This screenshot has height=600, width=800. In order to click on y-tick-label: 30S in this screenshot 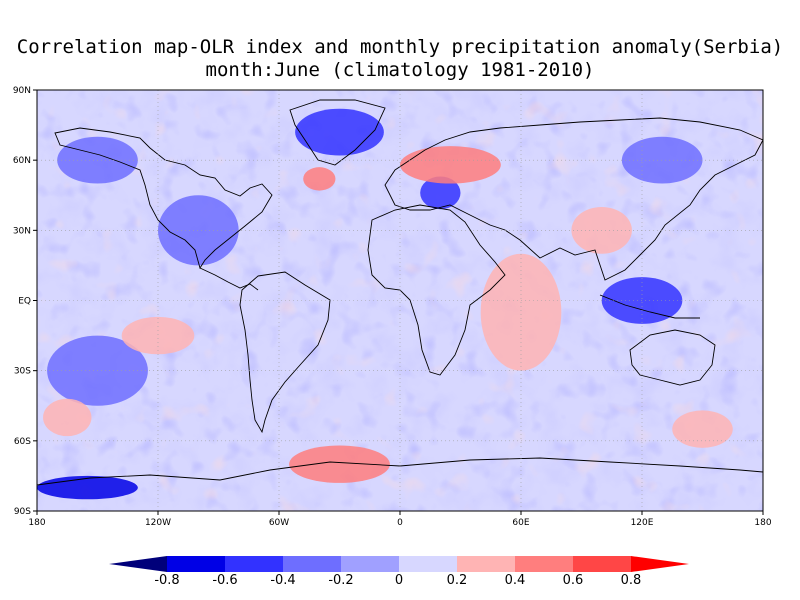, I will do `click(22, 372)`.